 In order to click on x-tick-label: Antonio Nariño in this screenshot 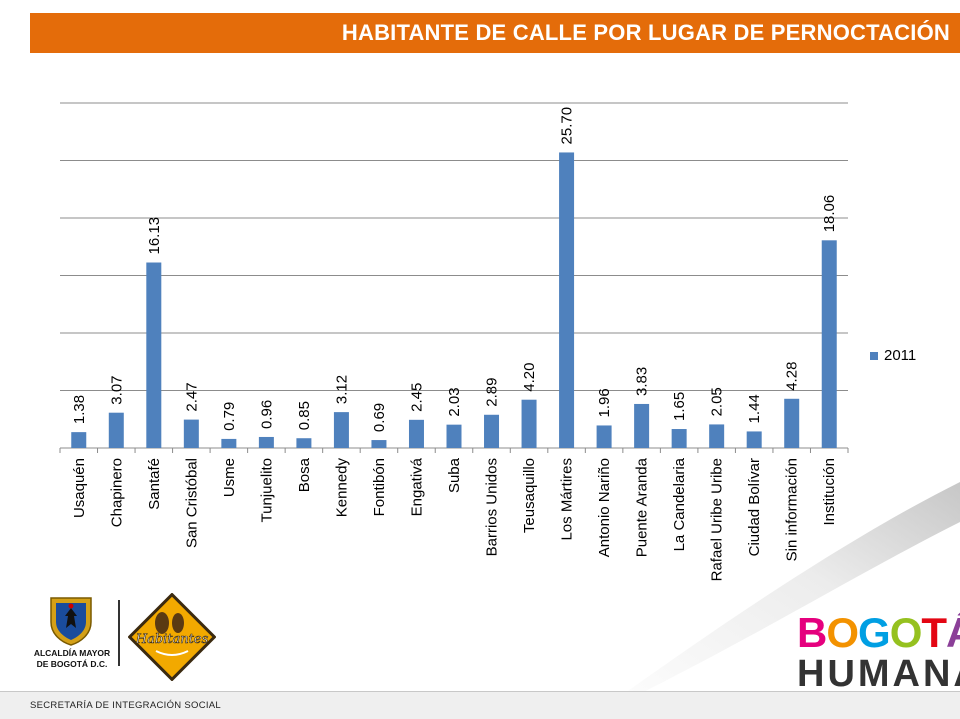, I will do `click(604, 507)`.